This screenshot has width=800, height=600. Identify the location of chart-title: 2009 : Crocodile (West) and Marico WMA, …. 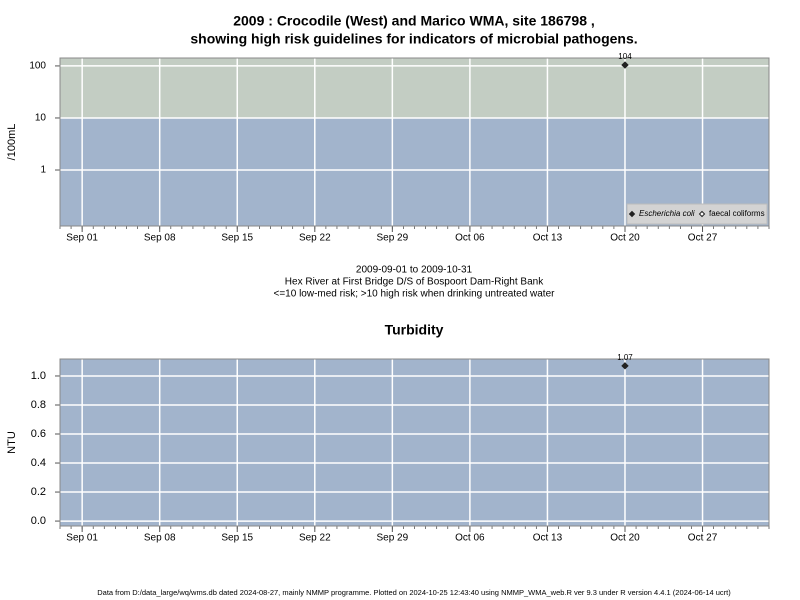
(414, 21).